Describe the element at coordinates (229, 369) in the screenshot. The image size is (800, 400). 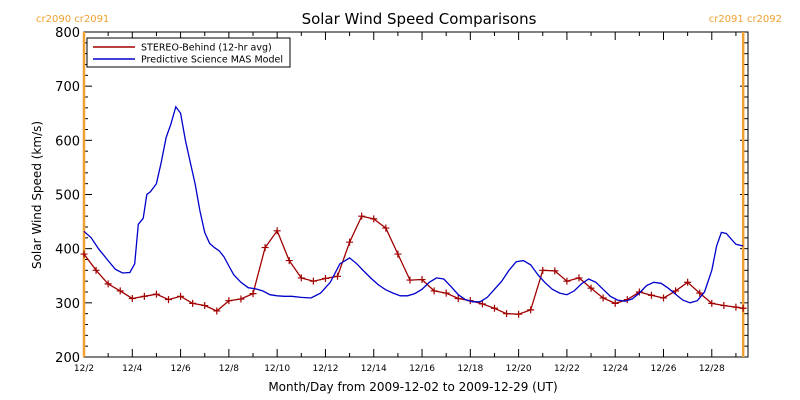
I see `x-tick-label: 12/8` at that location.